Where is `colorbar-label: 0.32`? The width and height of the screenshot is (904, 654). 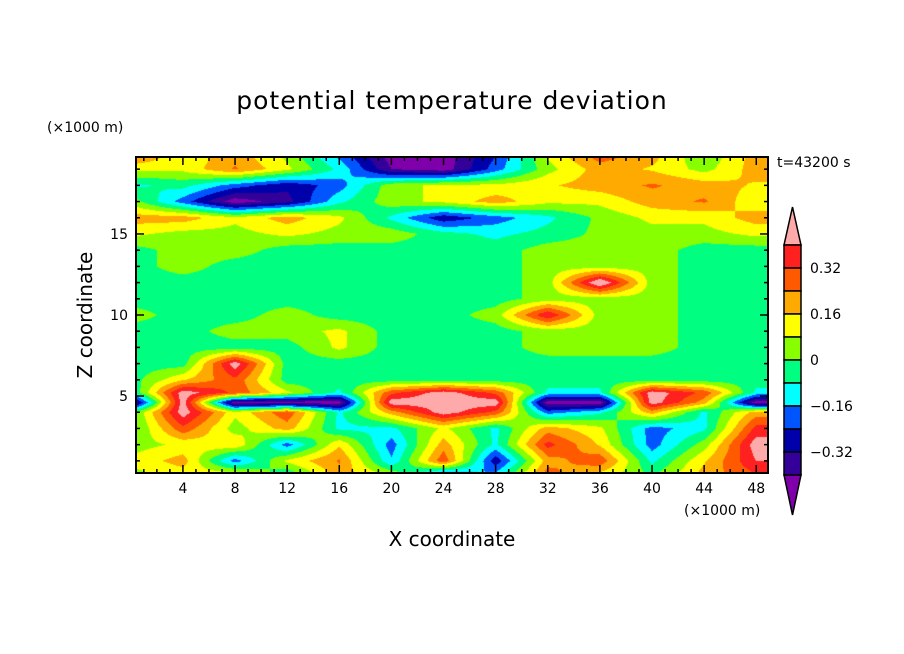 colorbar-label: 0.32 is located at coordinates (825, 269).